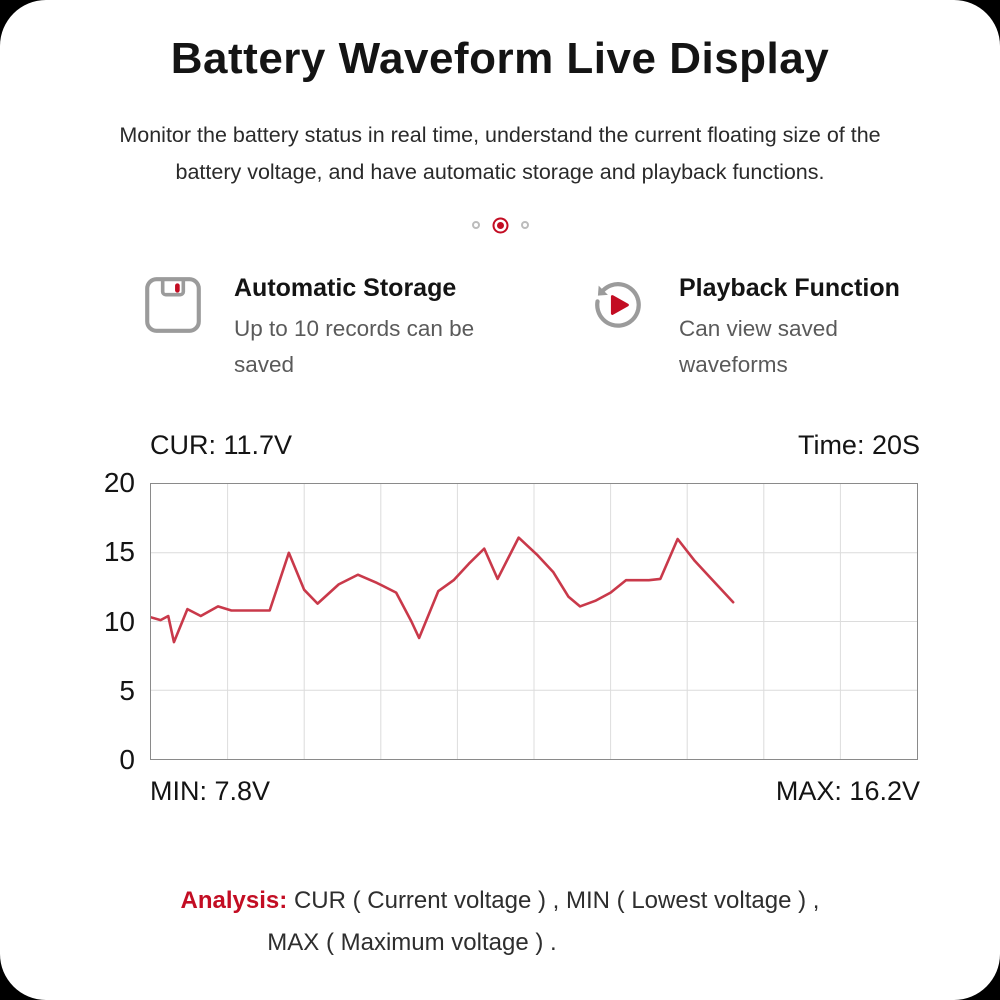 The height and width of the screenshot is (1000, 1000). Describe the element at coordinates (96, 621) in the screenshot. I see `y-axis-ticks: 0 5 10 15 20` at that location.